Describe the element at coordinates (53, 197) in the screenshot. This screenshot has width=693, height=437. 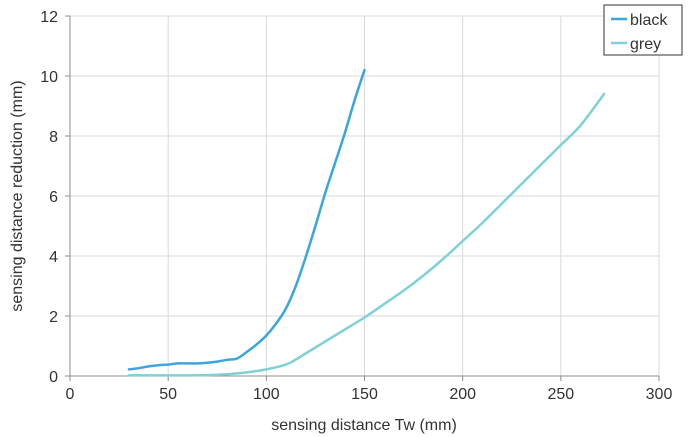
I see `y-tick-label: 6` at that location.